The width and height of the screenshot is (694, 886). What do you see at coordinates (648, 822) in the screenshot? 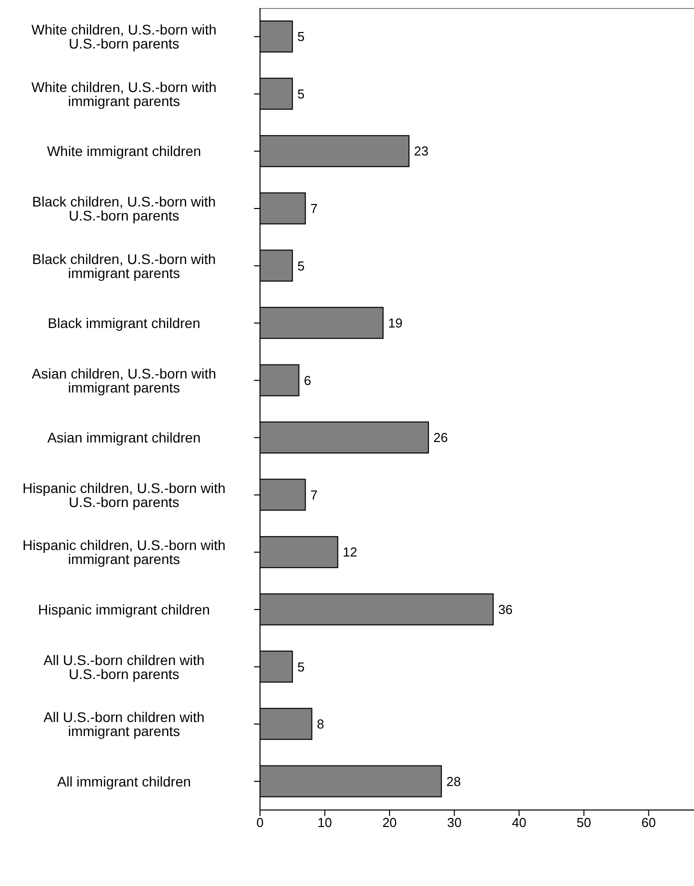
I see `x-tick-label: 60` at bounding box center [648, 822].